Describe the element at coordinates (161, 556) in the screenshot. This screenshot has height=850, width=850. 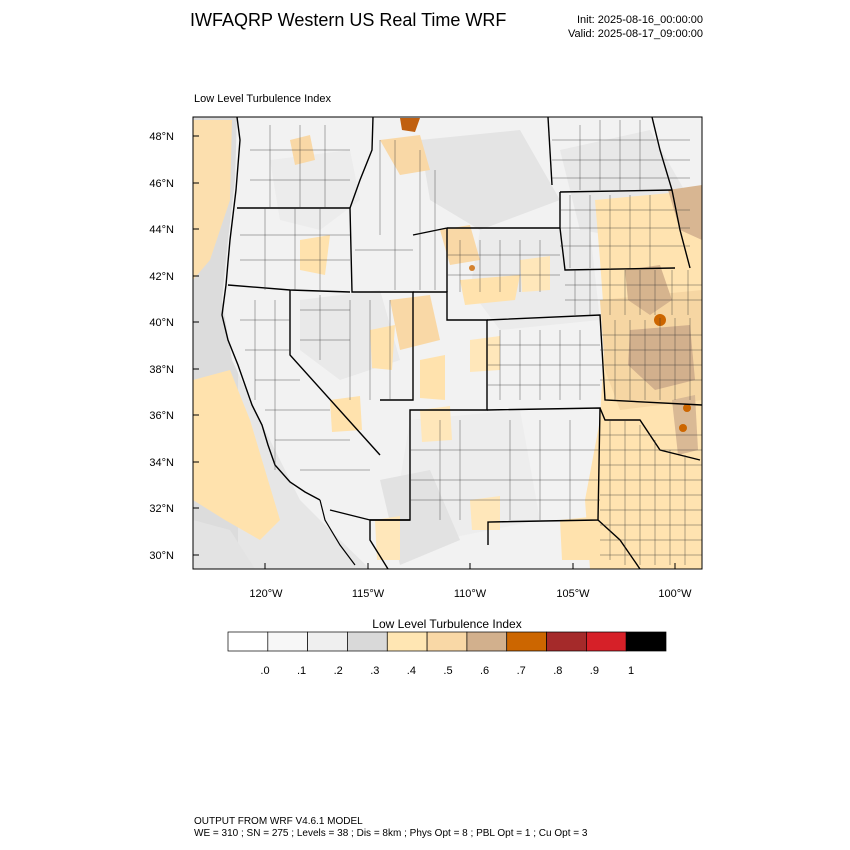
I see `lat-label: 30°N` at that location.